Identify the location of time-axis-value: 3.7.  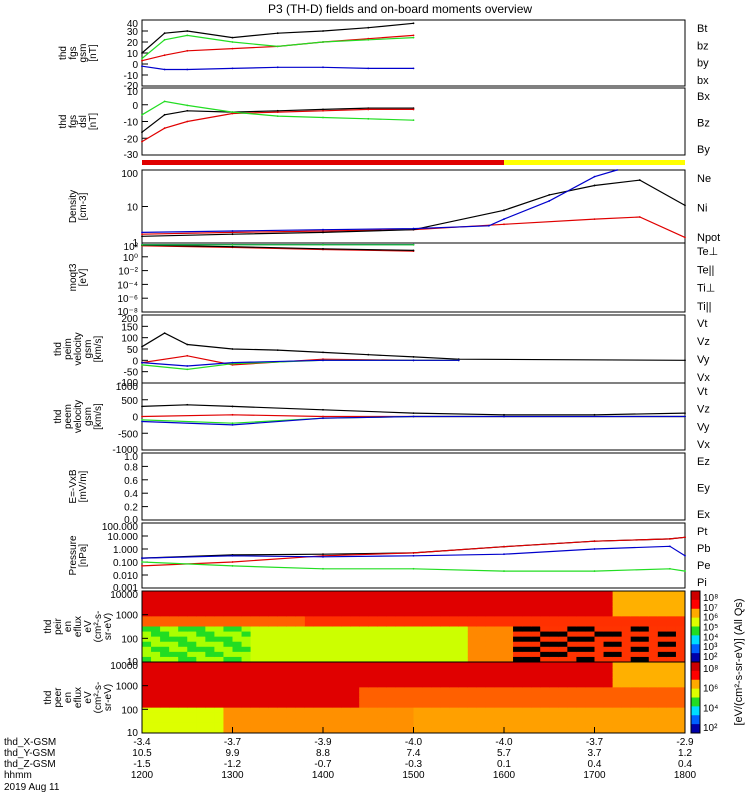
(595, 753).